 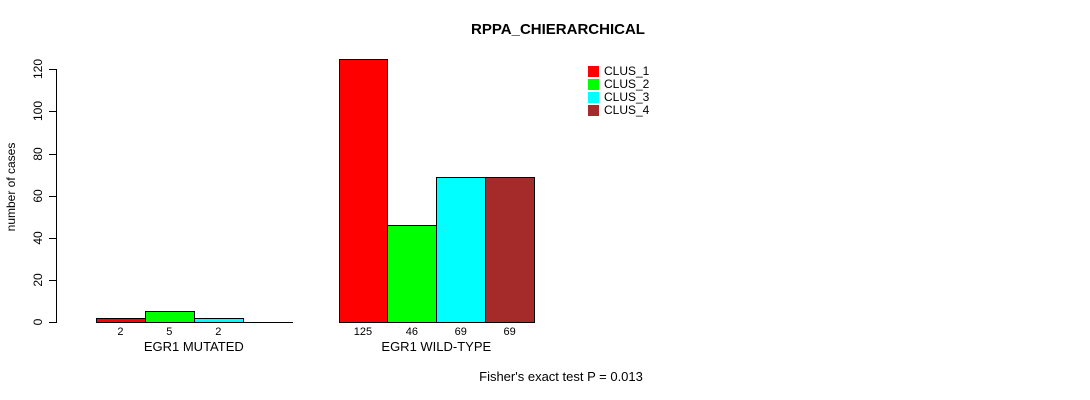 What do you see at coordinates (561, 376) in the screenshot?
I see `footnote-fisher-test: Fisher's exact test P = 0.013` at bounding box center [561, 376].